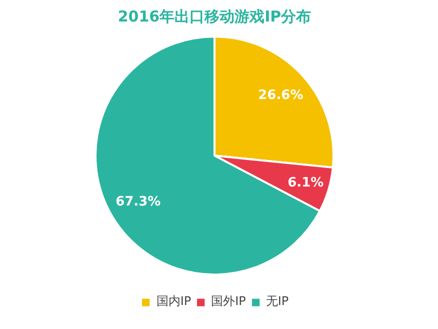 This screenshot has height=329, width=438. I want to click on chart-title: 2016年出口移动游戏IP分布, so click(215, 17).